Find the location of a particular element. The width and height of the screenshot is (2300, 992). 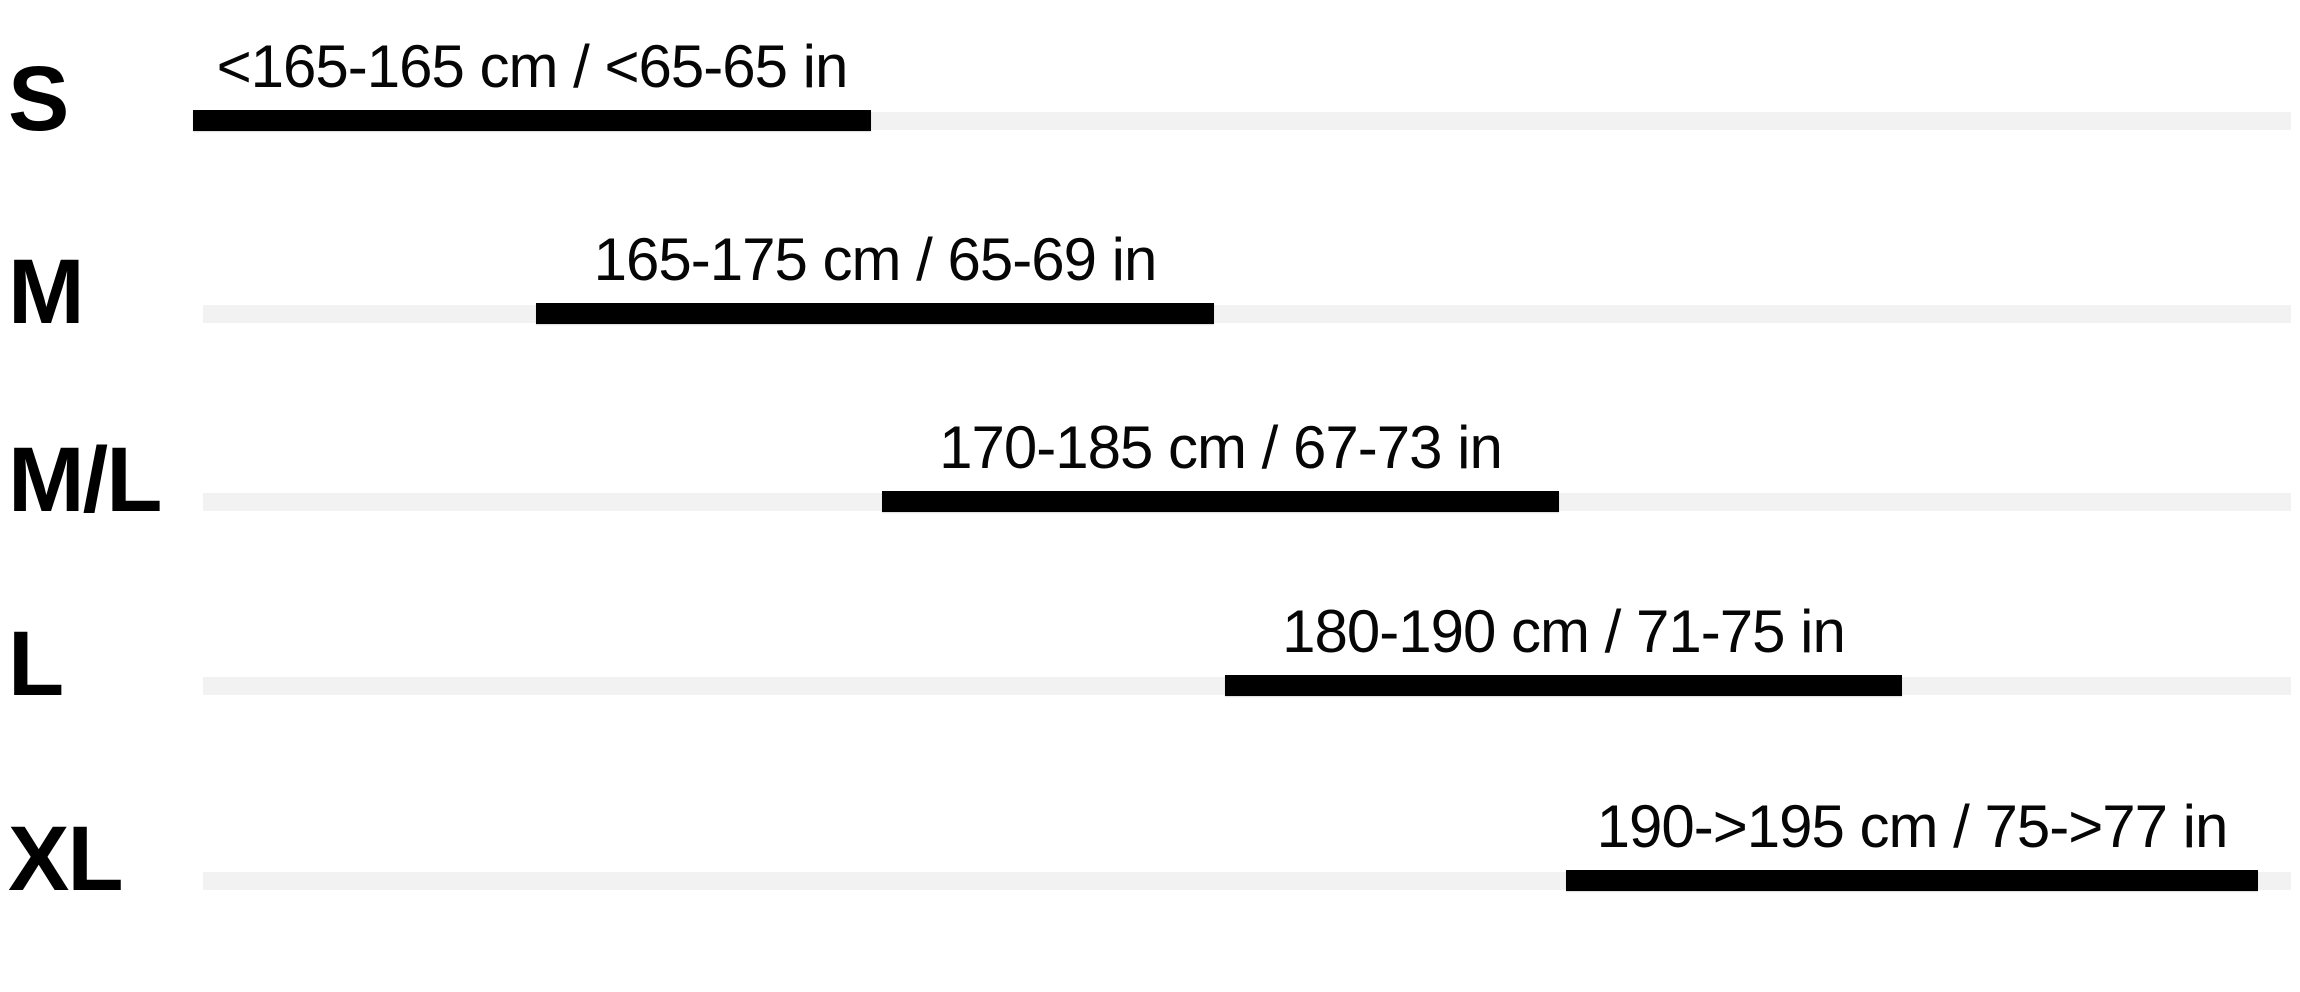

range-label: <165-165 cm / <65-65 in is located at coordinates (532, 66).